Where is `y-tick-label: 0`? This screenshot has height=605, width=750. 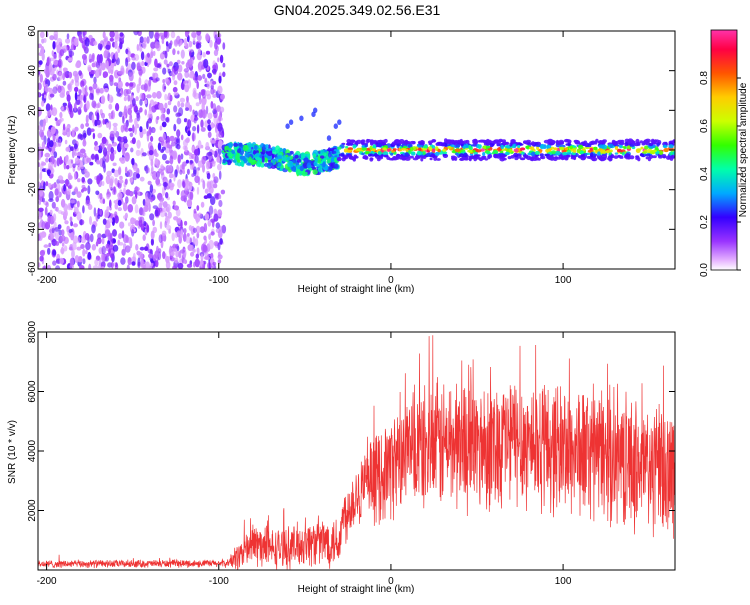
y-tick-label: 0 is located at coordinates (32, 150).